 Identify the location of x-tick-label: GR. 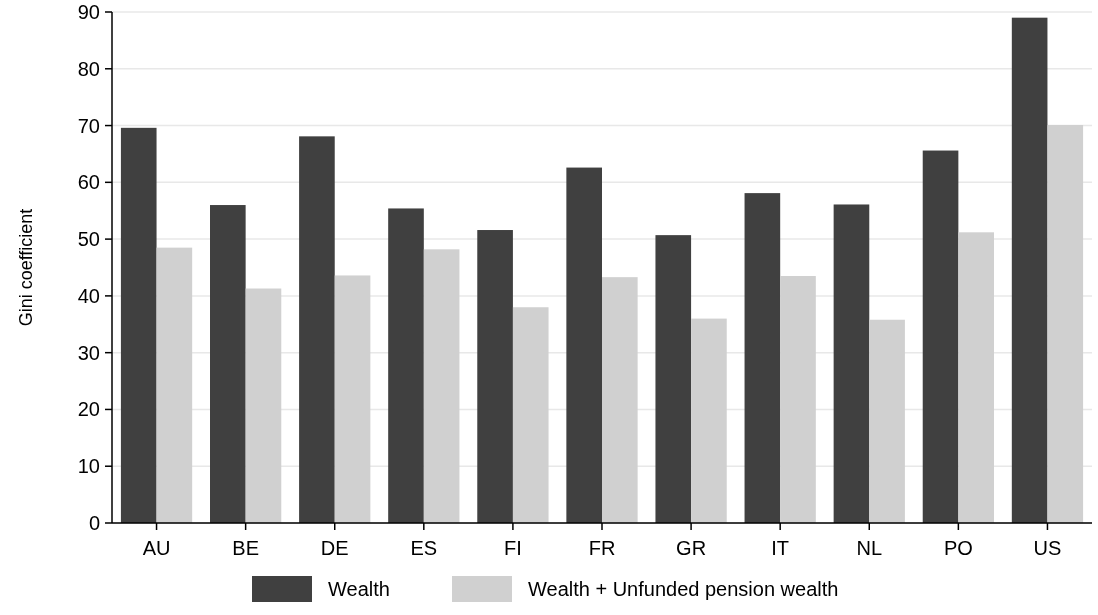
(691, 548).